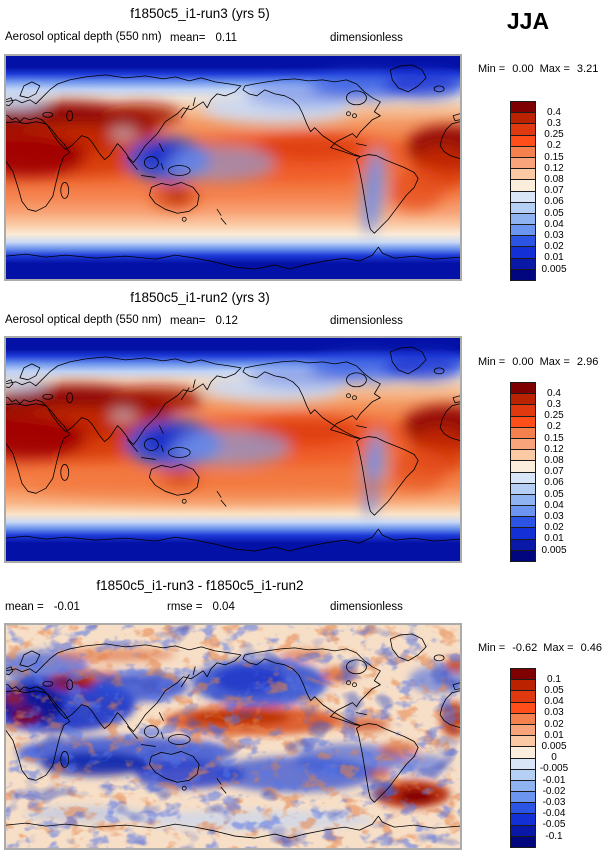 The height and width of the screenshot is (861, 608). Describe the element at coordinates (554, 69) in the screenshot. I see `panel1-max-label: Max =` at that location.